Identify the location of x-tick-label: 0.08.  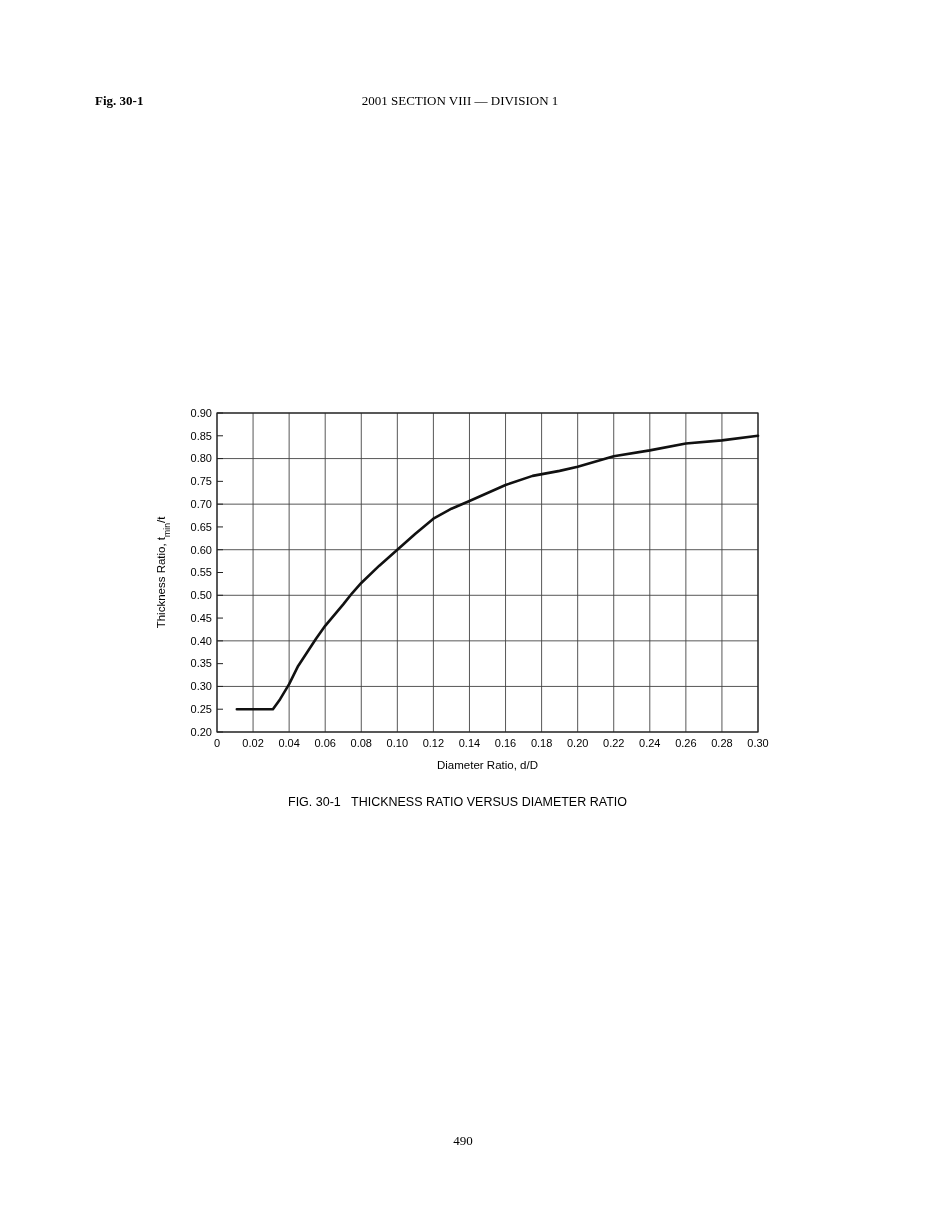
(361, 743).